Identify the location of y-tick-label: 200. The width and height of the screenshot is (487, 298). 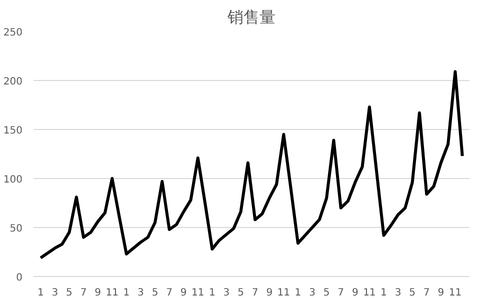
(13, 82).